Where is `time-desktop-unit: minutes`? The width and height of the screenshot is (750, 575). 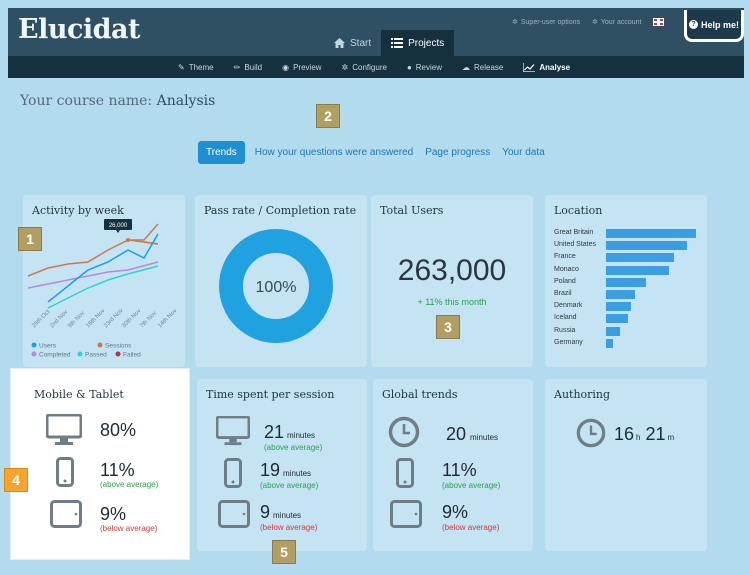
time-desktop-unit: minutes is located at coordinates (301, 435).